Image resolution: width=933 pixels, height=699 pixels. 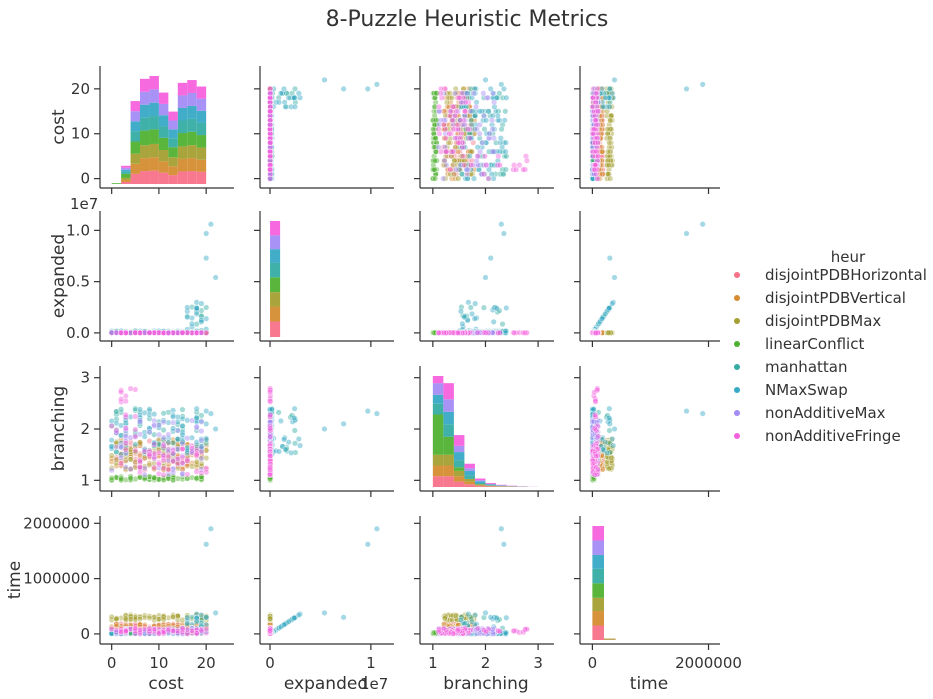 What do you see at coordinates (85, 429) in the screenshot?
I see `y-tick-label: 2` at bounding box center [85, 429].